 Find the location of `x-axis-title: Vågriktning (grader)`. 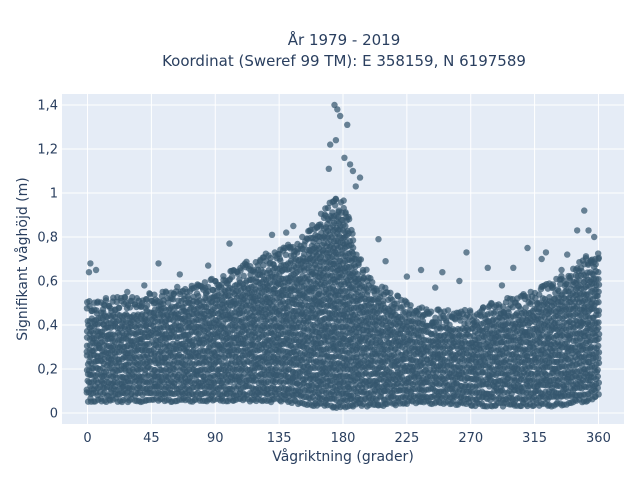

x-axis-title: Vågriktning (grader) is located at coordinates (343, 456).